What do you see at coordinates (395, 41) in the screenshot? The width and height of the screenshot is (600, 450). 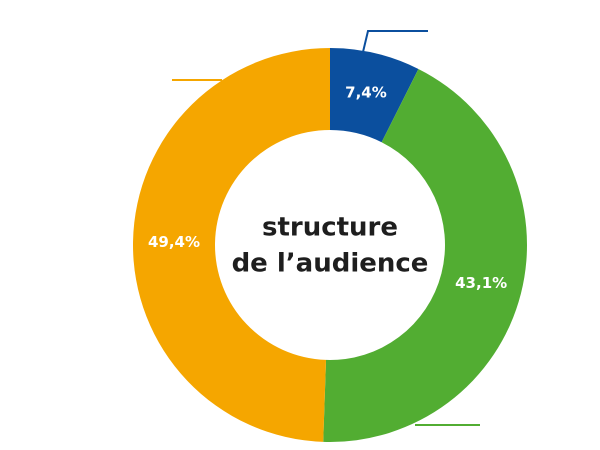 I see `leader-line` at bounding box center [395, 41].